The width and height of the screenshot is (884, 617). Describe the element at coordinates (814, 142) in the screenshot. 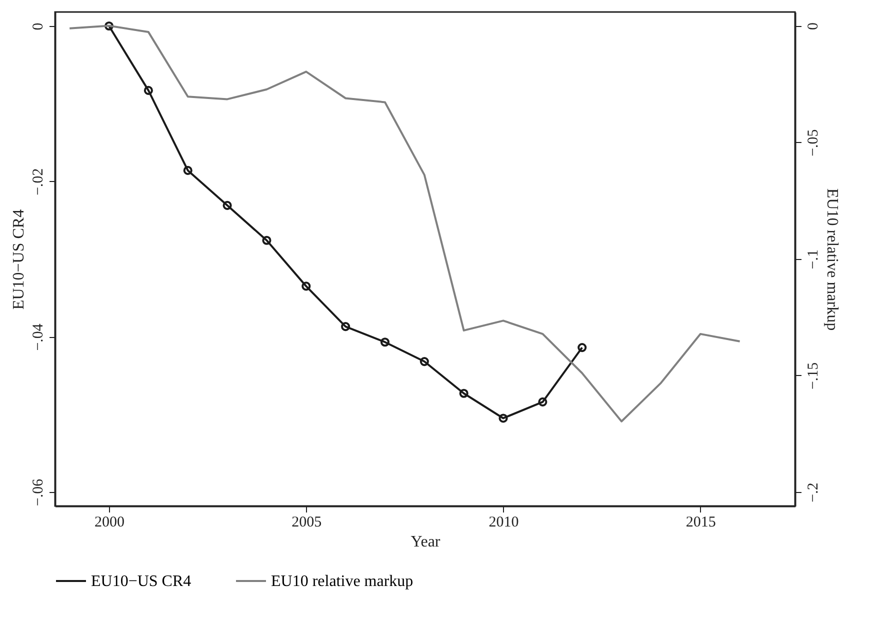

I see `y2-tick-label: −.05` at that location.